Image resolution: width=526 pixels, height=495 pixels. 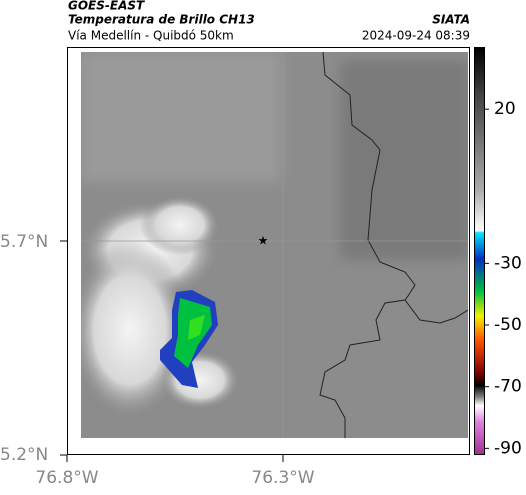 What do you see at coordinates (161, 20) in the screenshot?
I see `title: Temperatura de Brillo CH13` at bounding box center [161, 20].